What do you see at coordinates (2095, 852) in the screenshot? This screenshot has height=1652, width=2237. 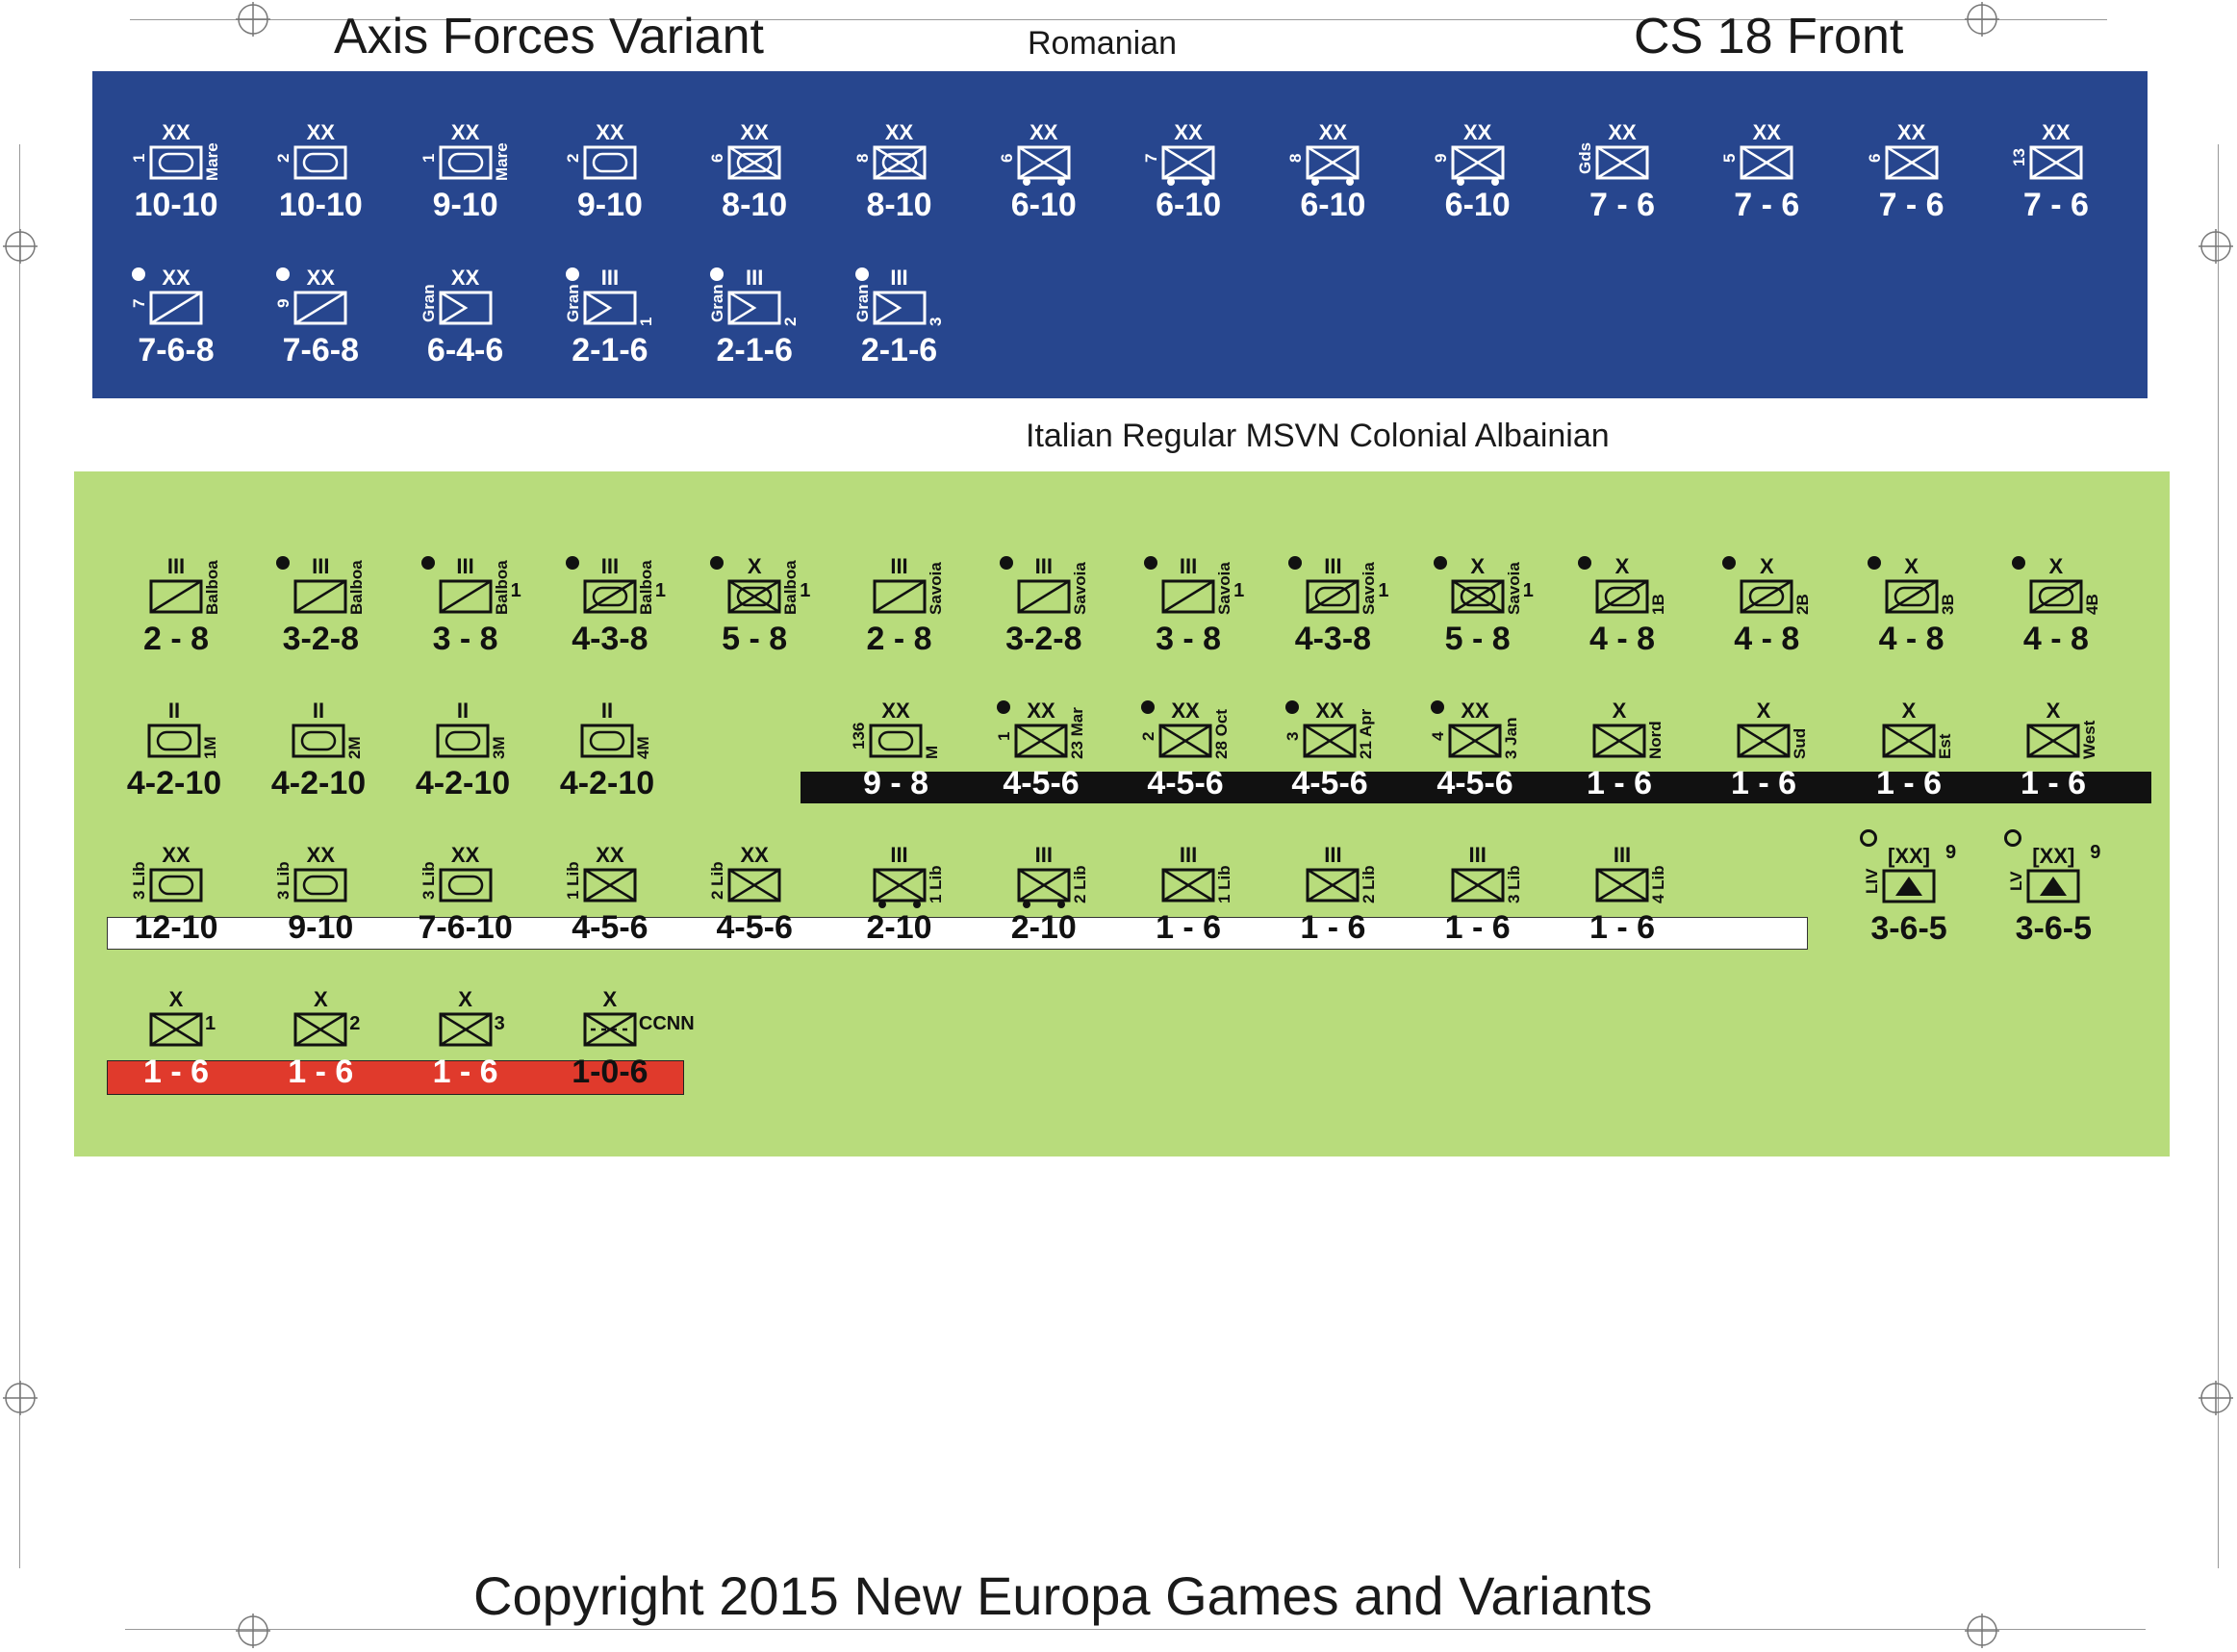 I see `unit-number-label: 9` at bounding box center [2095, 852].